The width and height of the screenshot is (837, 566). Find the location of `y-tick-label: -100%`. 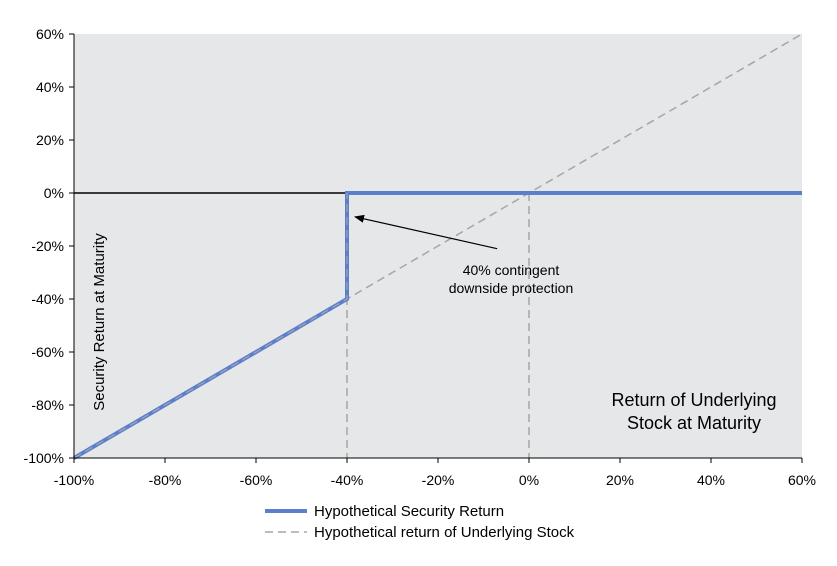

y-tick-label: -100% is located at coordinates (44, 458).